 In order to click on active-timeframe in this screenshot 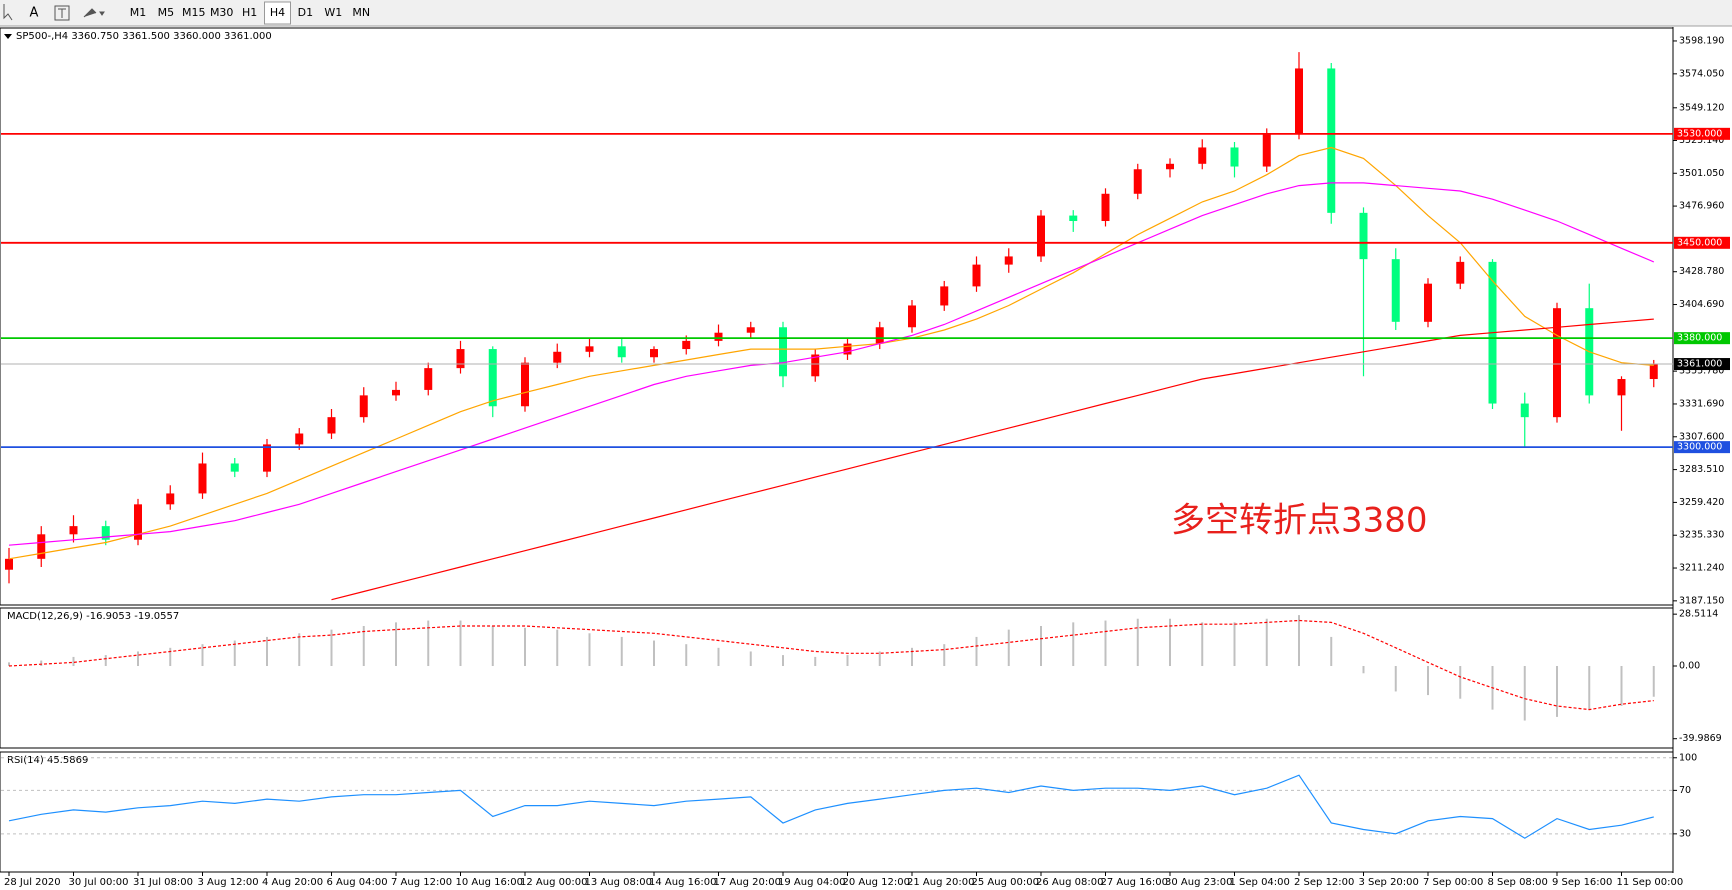, I will do `click(277, 13)`.